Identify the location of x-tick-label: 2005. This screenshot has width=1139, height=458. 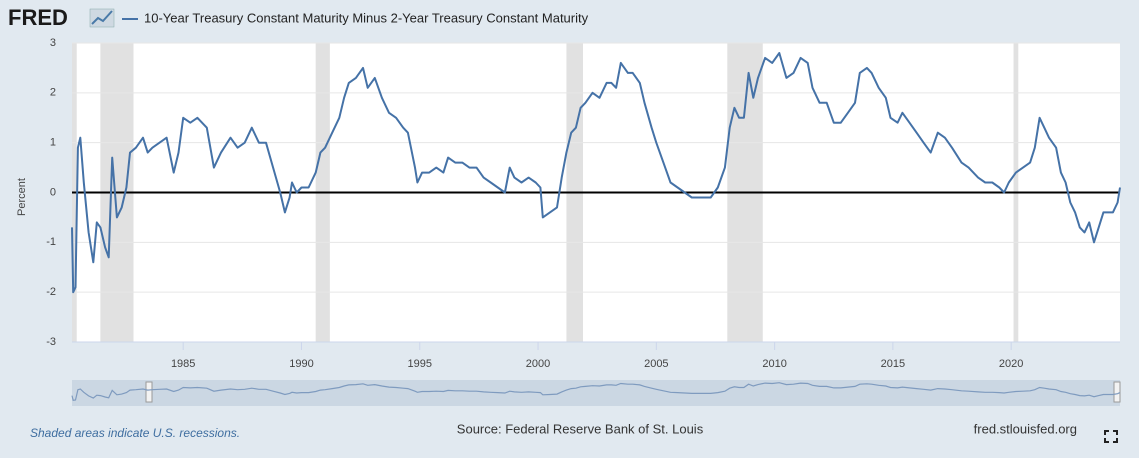
(656, 364).